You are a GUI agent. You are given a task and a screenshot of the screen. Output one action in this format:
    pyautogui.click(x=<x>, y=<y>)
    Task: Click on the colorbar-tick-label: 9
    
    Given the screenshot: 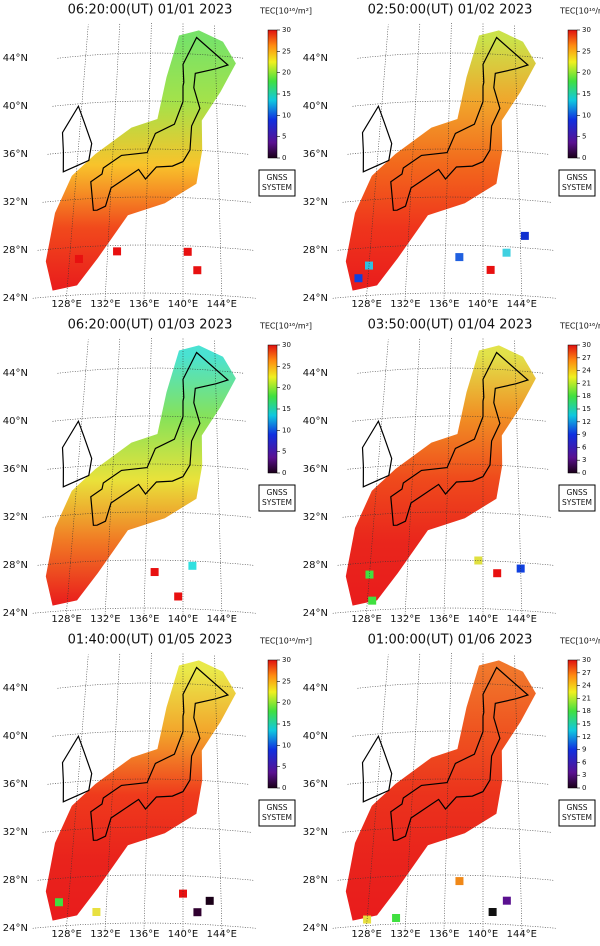 What is the action you would take?
    pyautogui.click(x=584, y=435)
    